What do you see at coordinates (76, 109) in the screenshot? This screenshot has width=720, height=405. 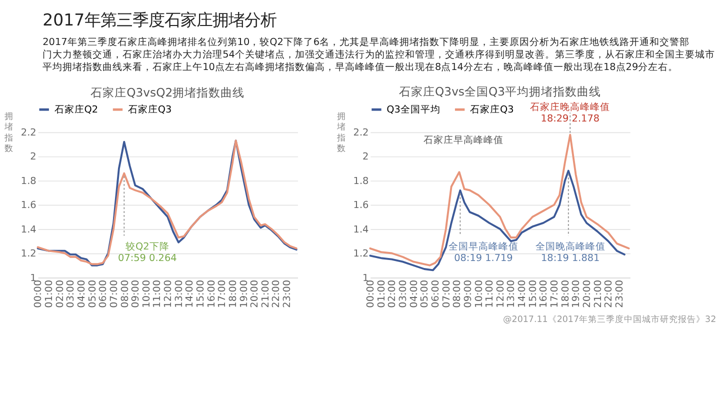 I see `legend-label: 石家庄Q2` at bounding box center [76, 109].